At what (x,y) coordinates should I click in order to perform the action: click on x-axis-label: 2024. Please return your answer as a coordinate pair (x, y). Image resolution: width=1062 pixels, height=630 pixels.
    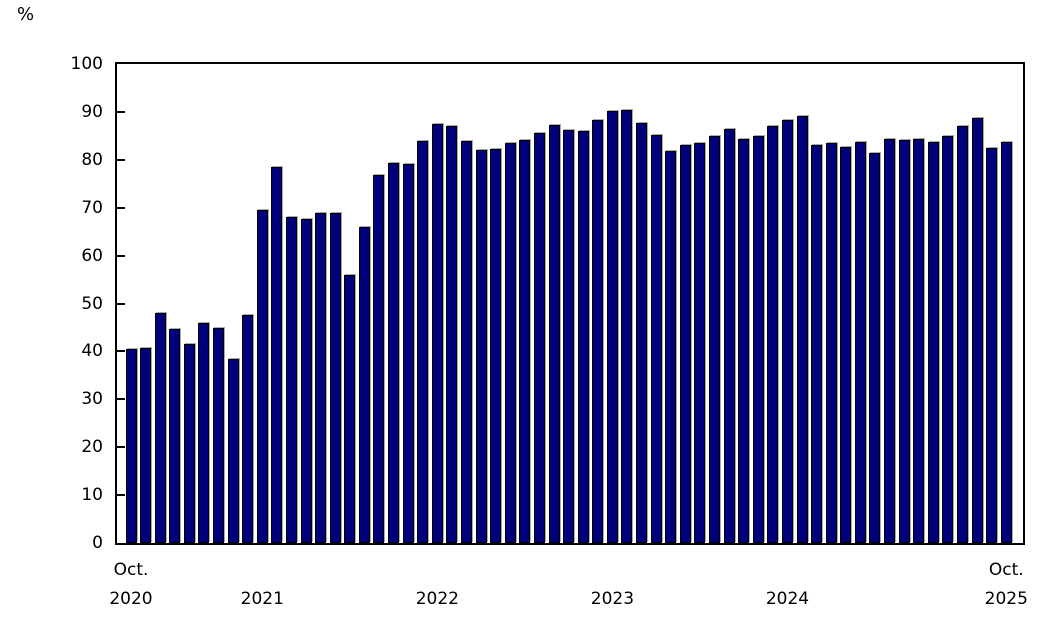
    Looking at the image, I should click on (787, 585).